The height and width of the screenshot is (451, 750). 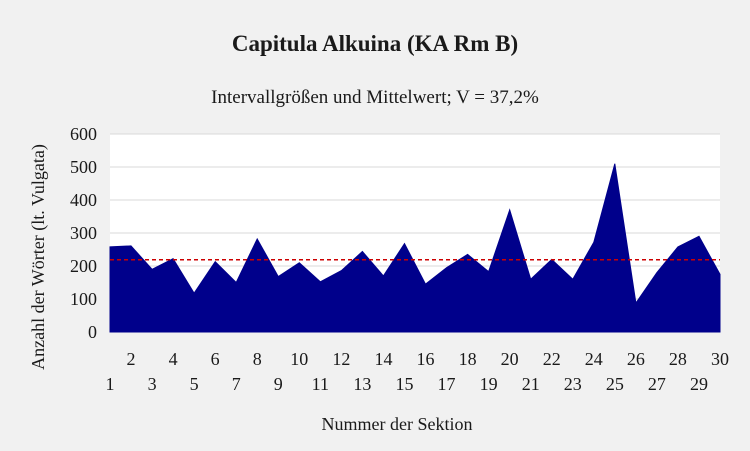 I want to click on x-tick-label: 17, so click(x=447, y=384).